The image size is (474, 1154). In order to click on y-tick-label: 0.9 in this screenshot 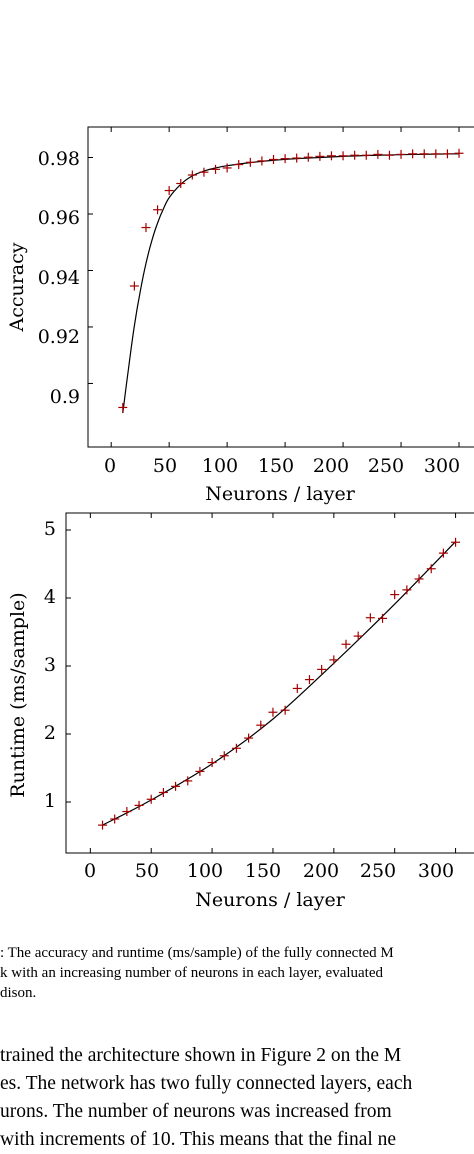, I will do `click(65, 397)`.